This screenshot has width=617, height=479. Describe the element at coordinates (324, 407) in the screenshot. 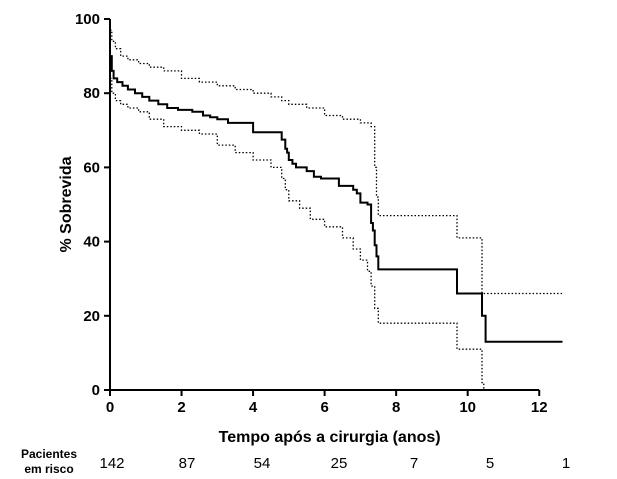

I see `x-tick-label: 6` at that location.